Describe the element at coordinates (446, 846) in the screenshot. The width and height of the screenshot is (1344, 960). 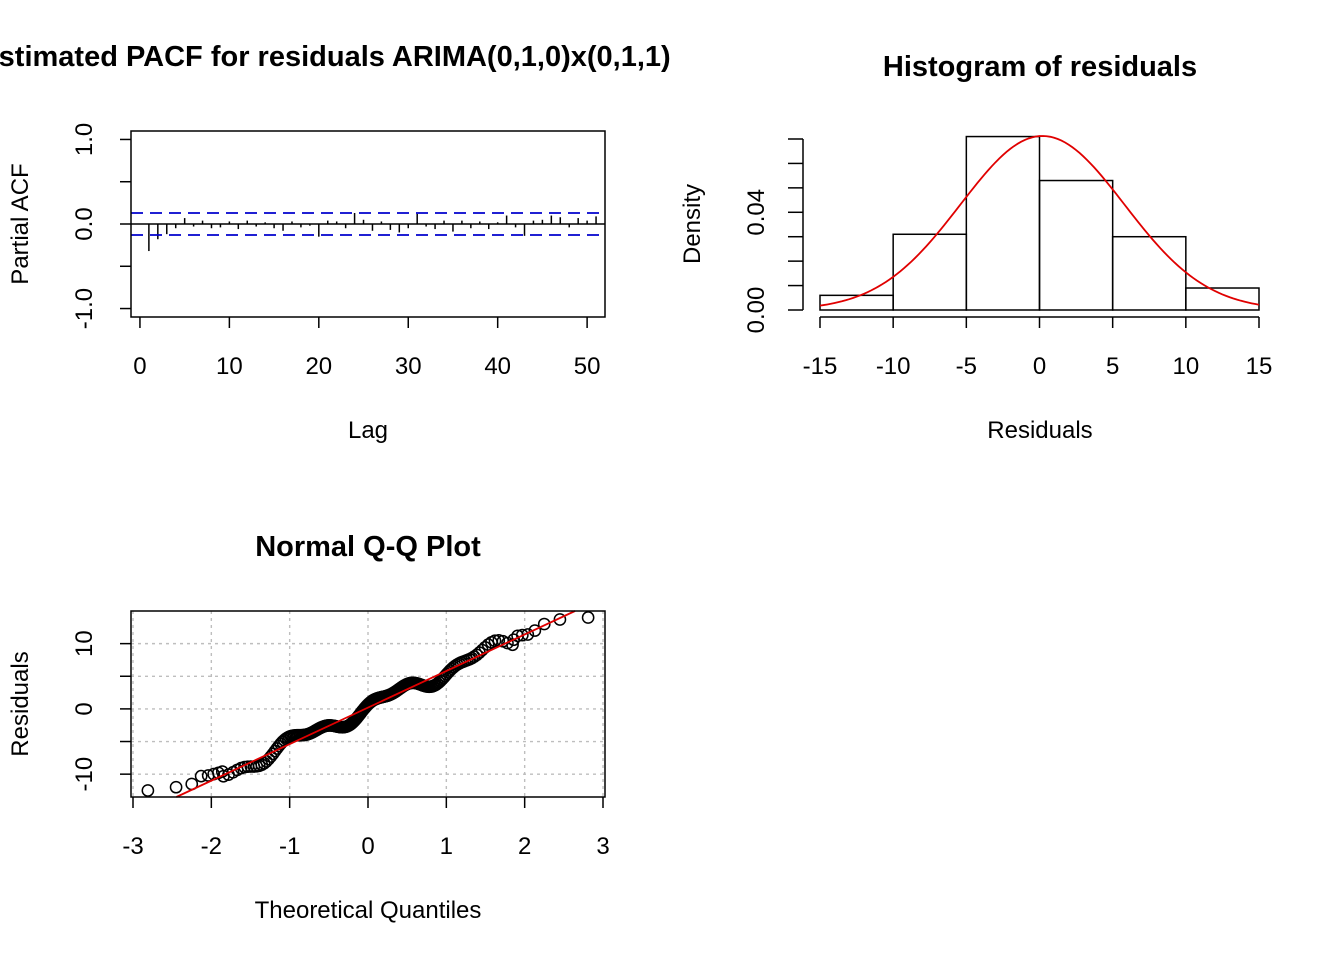
I see `qq-x-tick-label: 1` at that location.